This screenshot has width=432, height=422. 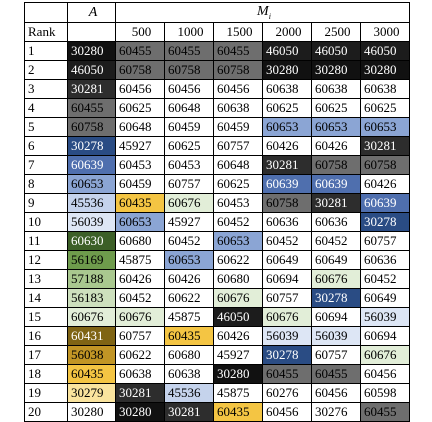 What do you see at coordinates (336, 317) in the screenshot?
I see `m-value-cell: 60694` at bounding box center [336, 317].